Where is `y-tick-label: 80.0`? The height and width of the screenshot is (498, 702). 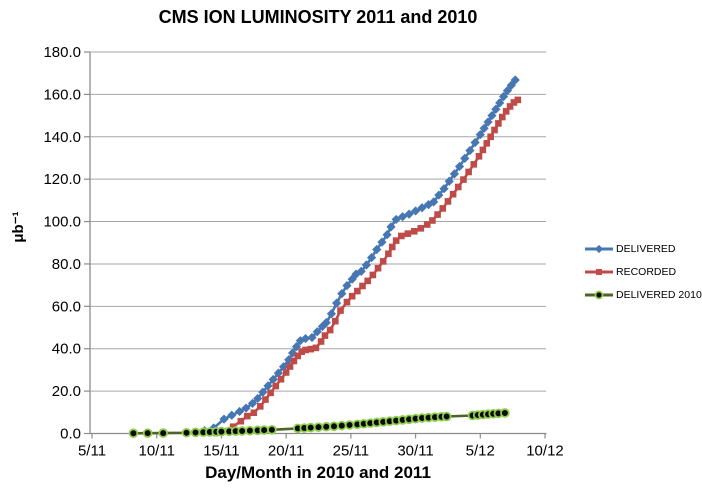 y-tick-label: 80.0 is located at coordinates (66, 264).